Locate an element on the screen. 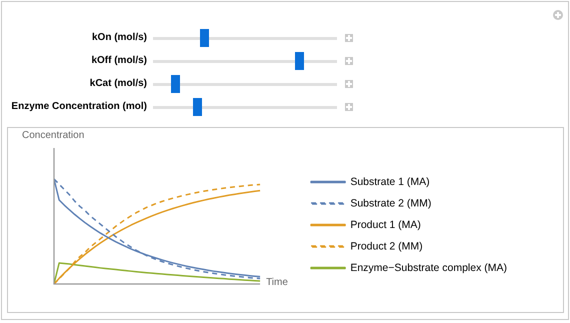 The width and height of the screenshot is (570, 323). text: kOff (mol/s) is located at coordinates (119, 61).